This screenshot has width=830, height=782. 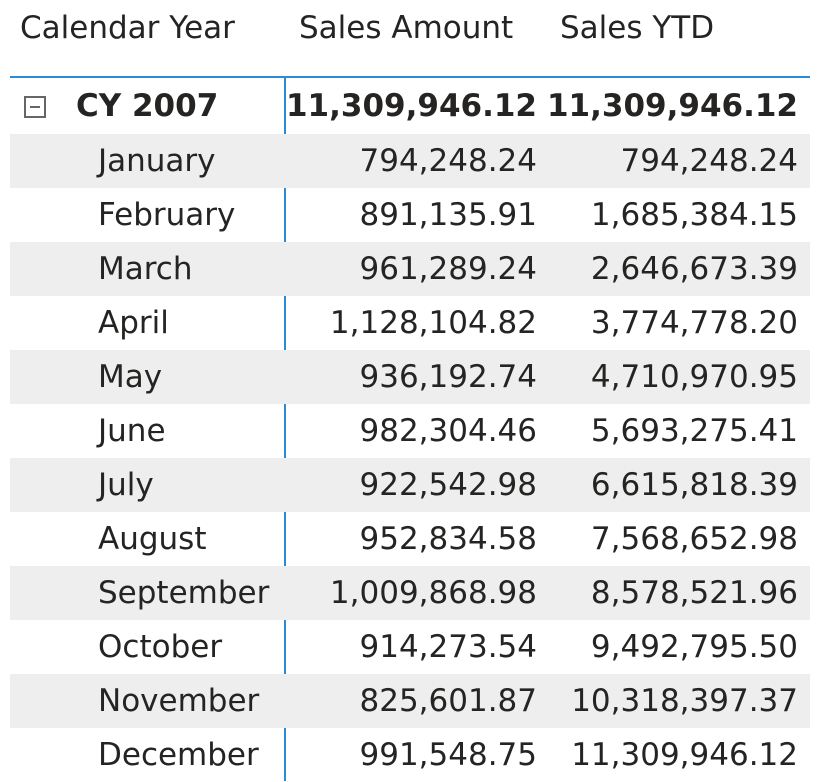 What do you see at coordinates (285, 428) in the screenshot?
I see `row-header-divider` at bounding box center [285, 428].